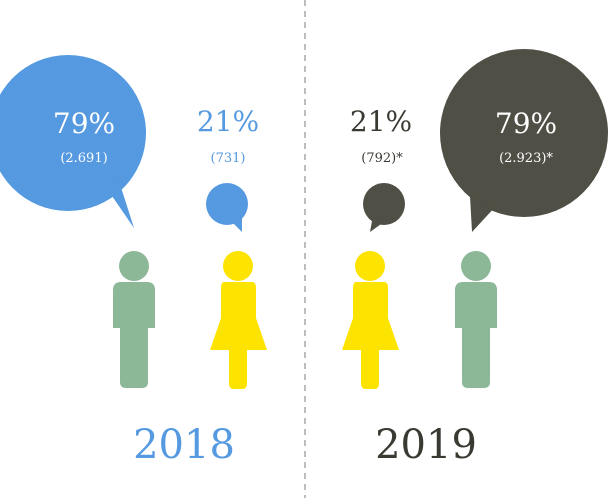 The image size is (611, 498). Describe the element at coordinates (228, 158) in the screenshot. I see `count-women-2018: (731)` at that location.